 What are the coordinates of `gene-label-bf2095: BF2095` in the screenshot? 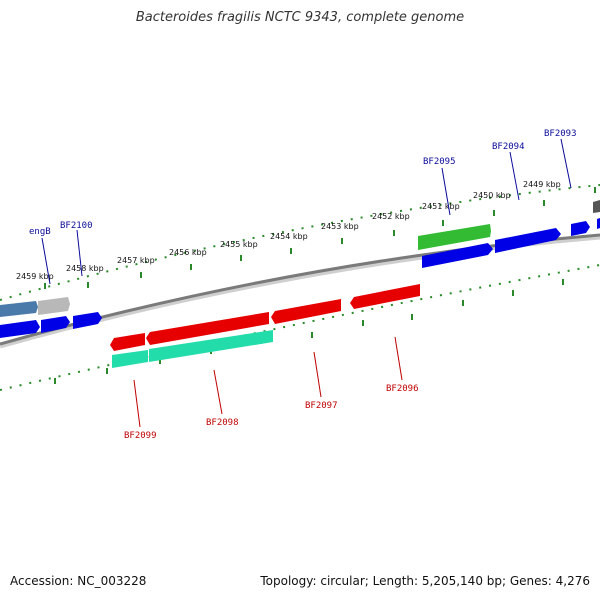 It's located at (439, 162).